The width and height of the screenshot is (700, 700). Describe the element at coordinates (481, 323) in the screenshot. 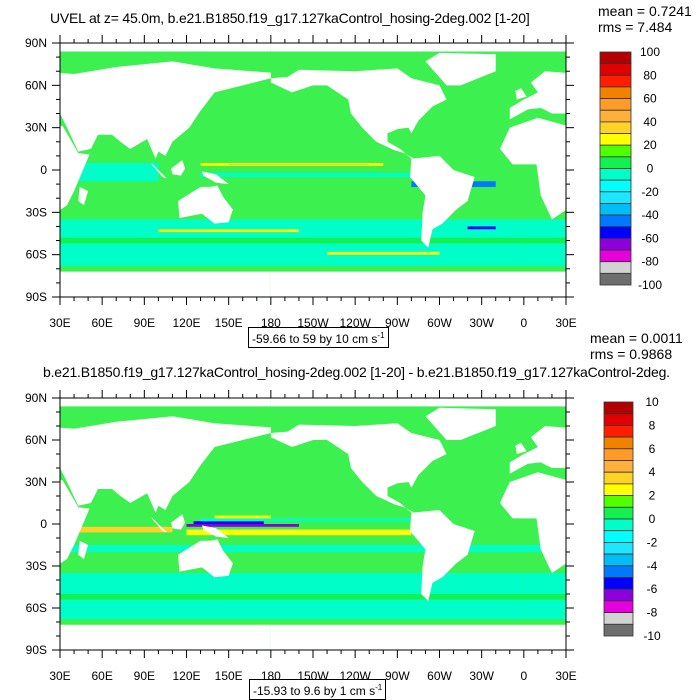

I see `lon-label: 30W` at that location.